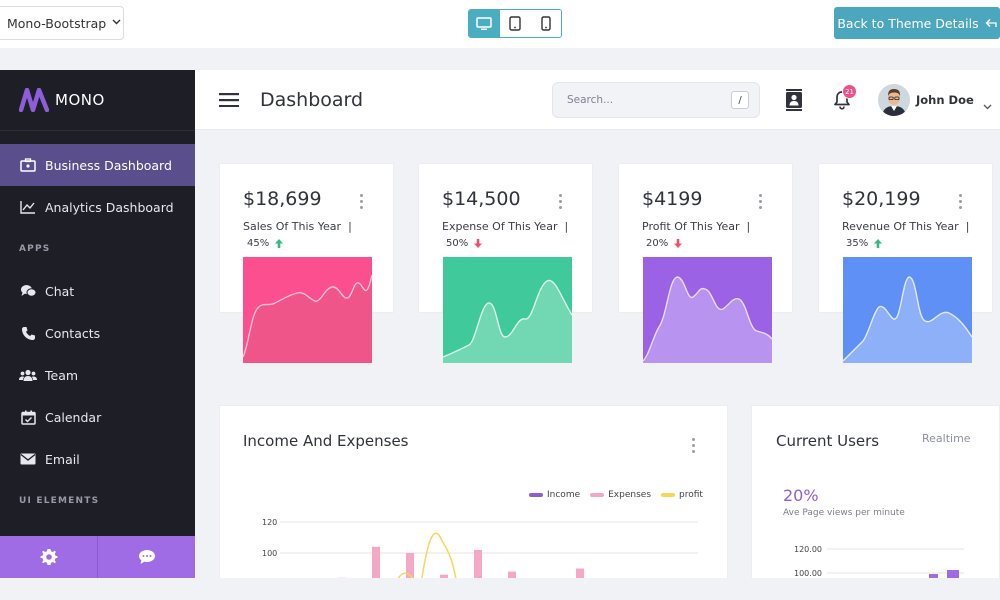  What do you see at coordinates (282, 199) in the screenshot?
I see `stat-value: $18,699` at bounding box center [282, 199].